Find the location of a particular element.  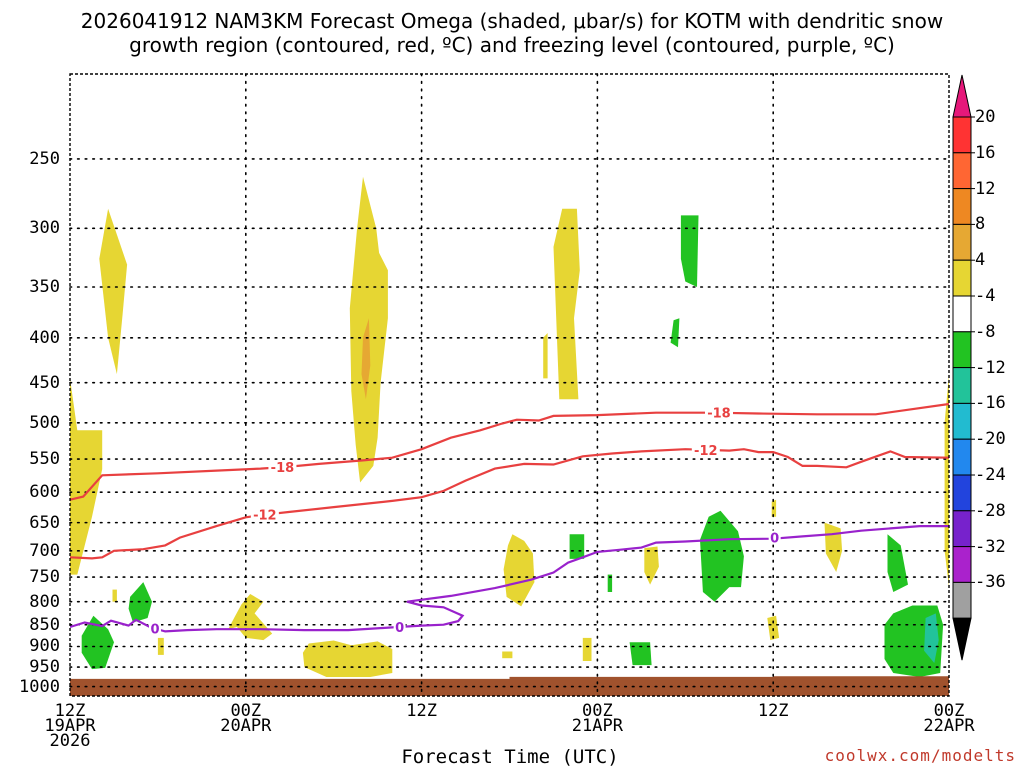

contour-label-2-bg is located at coordinates (154, 628).